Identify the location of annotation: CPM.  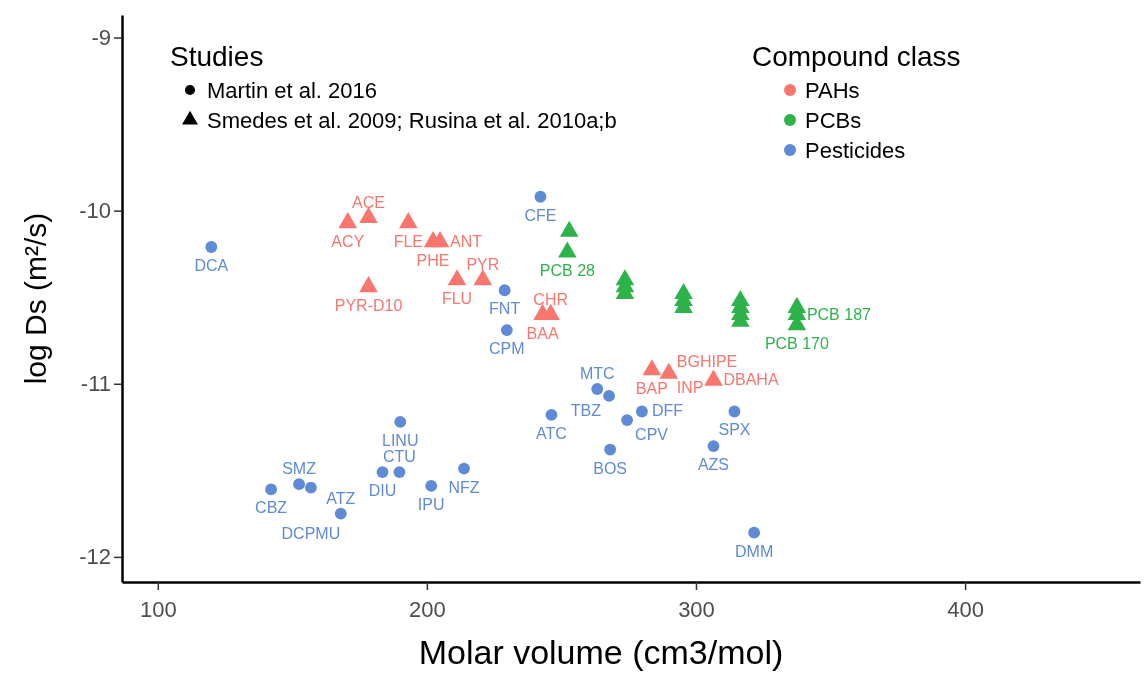
(507, 349).